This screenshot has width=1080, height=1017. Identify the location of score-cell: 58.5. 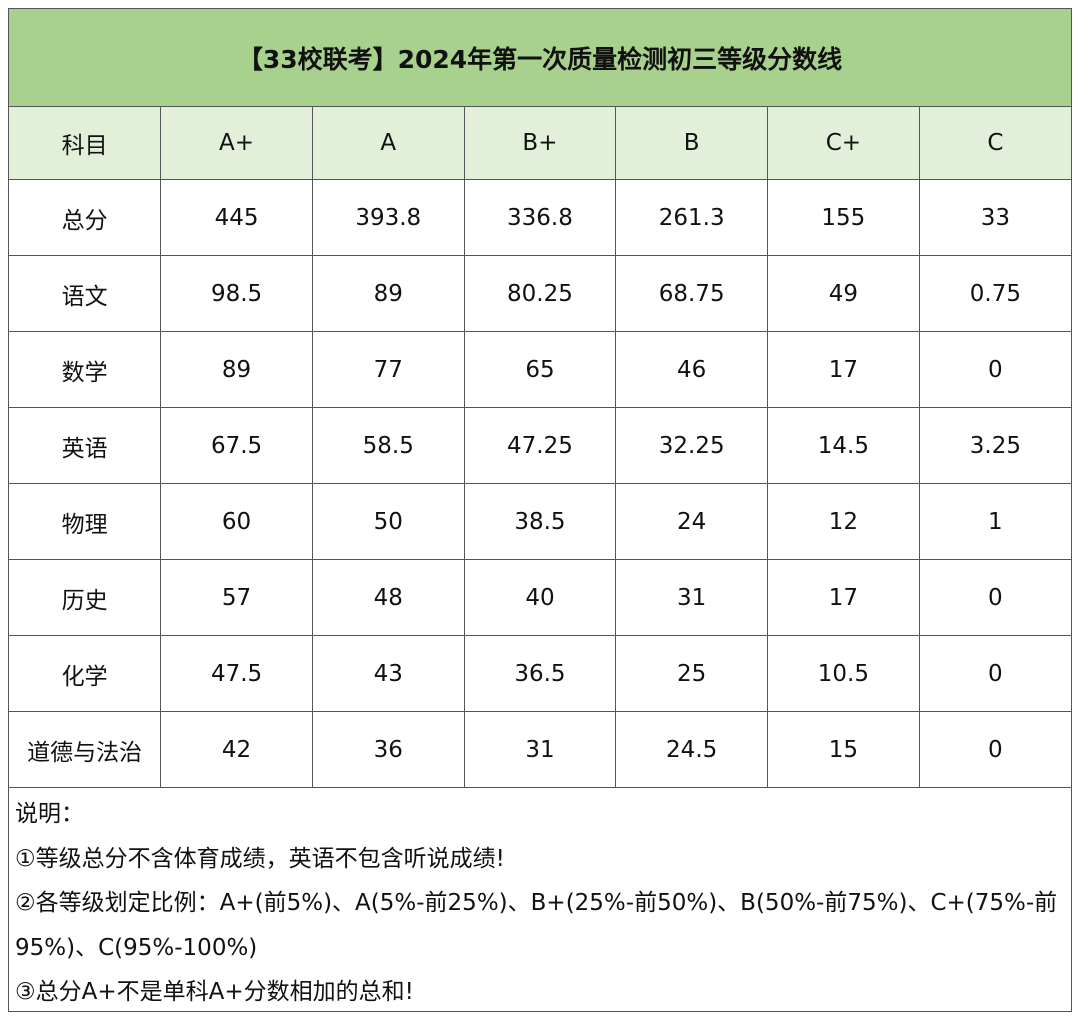
(388, 445).